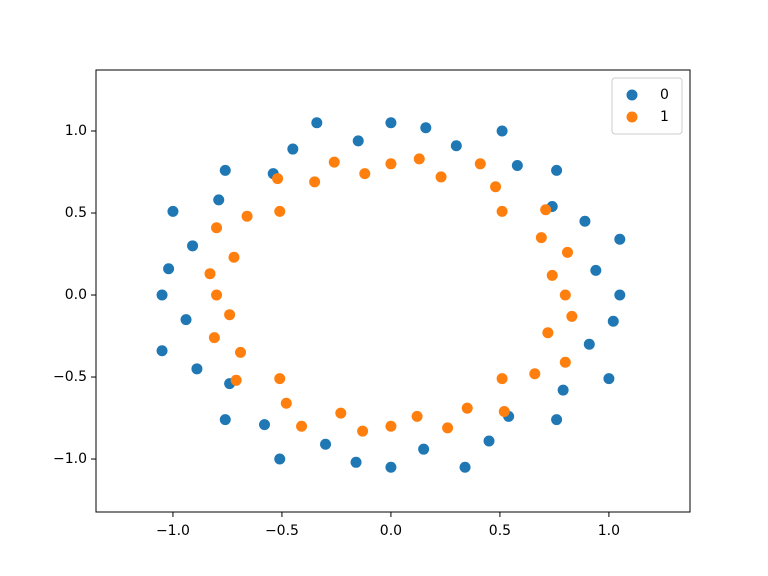  I want to click on x-tick-label: −0.5, so click(282, 531).